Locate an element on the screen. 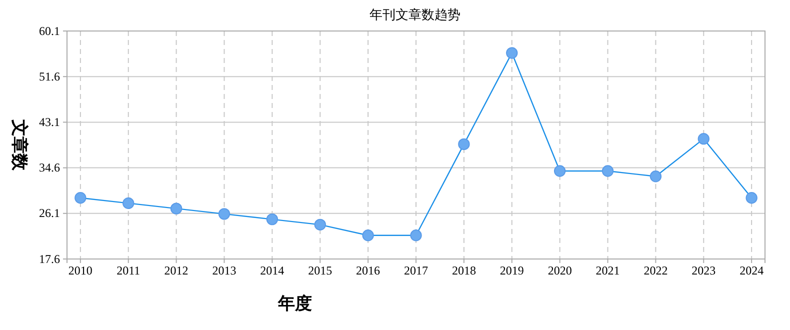 The height and width of the screenshot is (330, 790). y-tick-label: 51.6 is located at coordinates (49, 76).